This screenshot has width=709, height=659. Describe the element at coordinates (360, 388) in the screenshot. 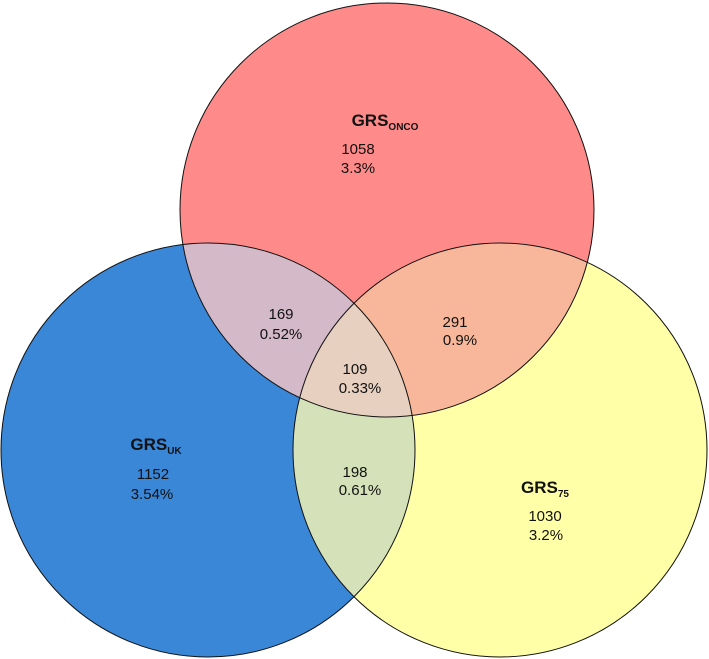

I see `percent: 0.33%` at that location.